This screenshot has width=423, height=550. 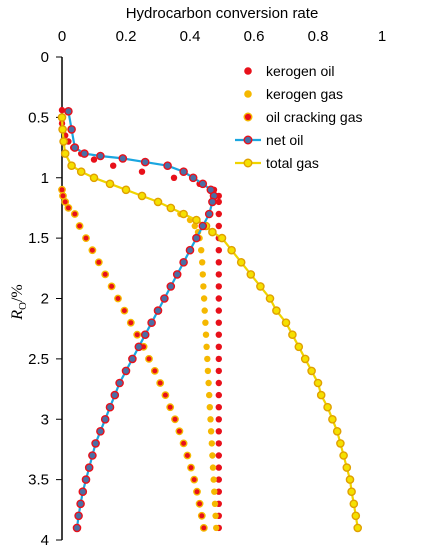 I want to click on y-tick-label: 4, so click(x=45, y=540).